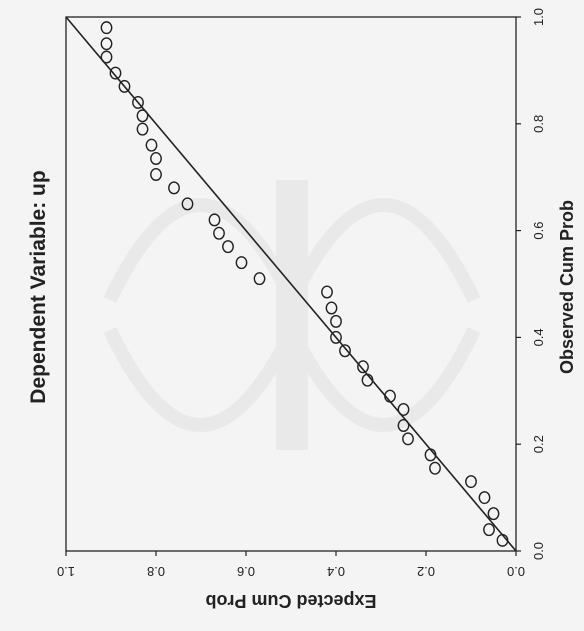 The image size is (584, 631). What do you see at coordinates (66, 571) in the screenshot?
I see `y-tick-label: 1.0` at bounding box center [66, 571].